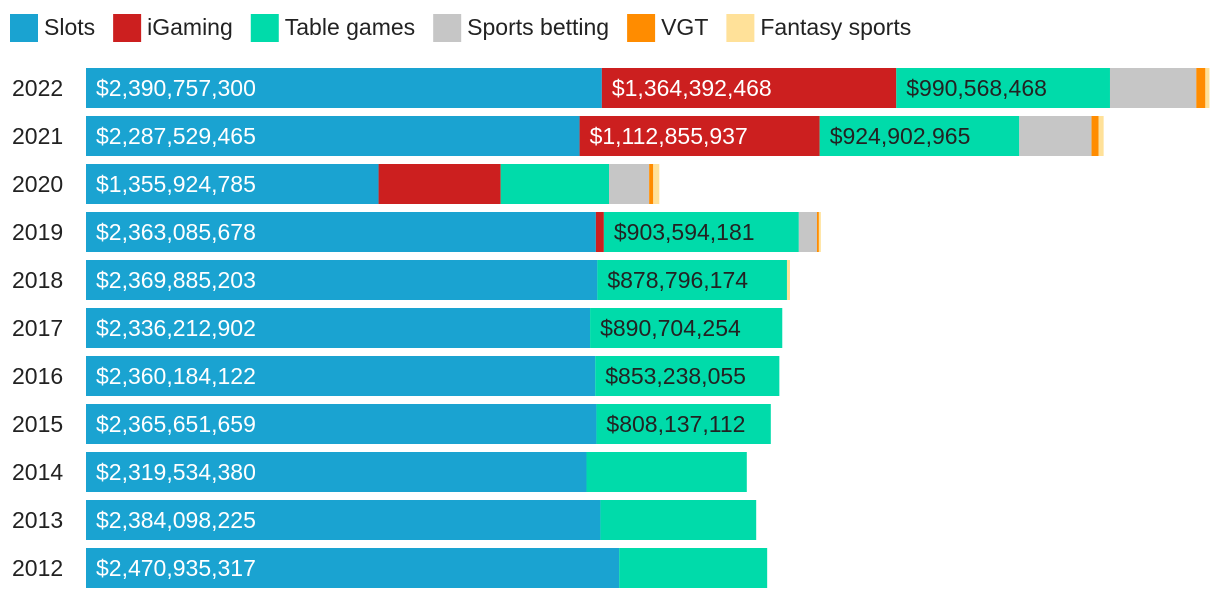 The height and width of the screenshot is (600, 1220). Describe the element at coordinates (900, 136) in the screenshot. I see `bar-value-label: $924,902,965` at that location.